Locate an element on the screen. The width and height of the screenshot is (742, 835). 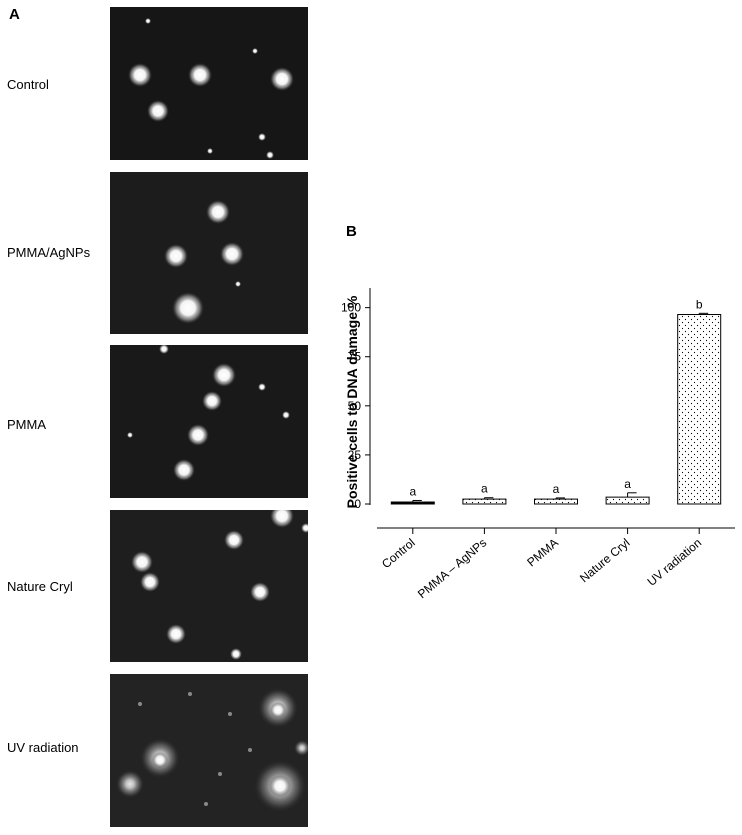
row-label-pmma: PMMA is located at coordinates (26, 424).